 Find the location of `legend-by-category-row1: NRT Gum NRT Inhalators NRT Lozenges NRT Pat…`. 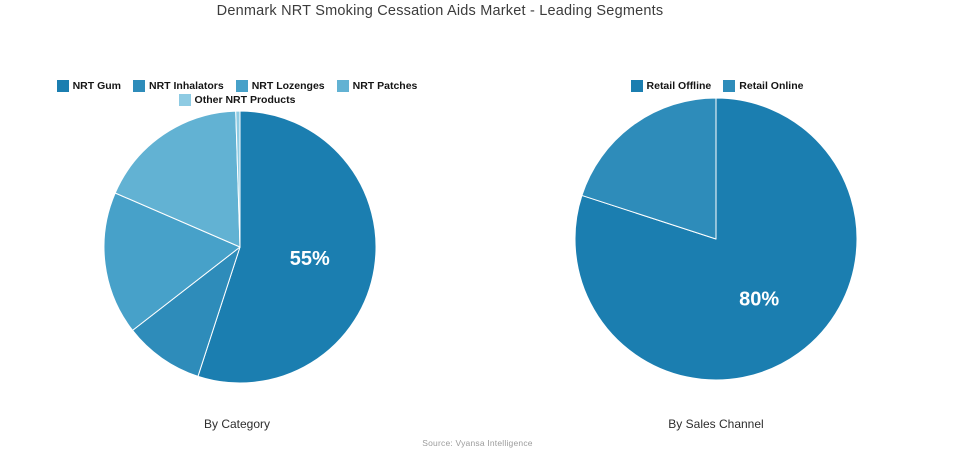

legend-by-category-row1: NRT Gum NRT Inhalators NRT Lozenges NRT Pat… is located at coordinates (237, 86).